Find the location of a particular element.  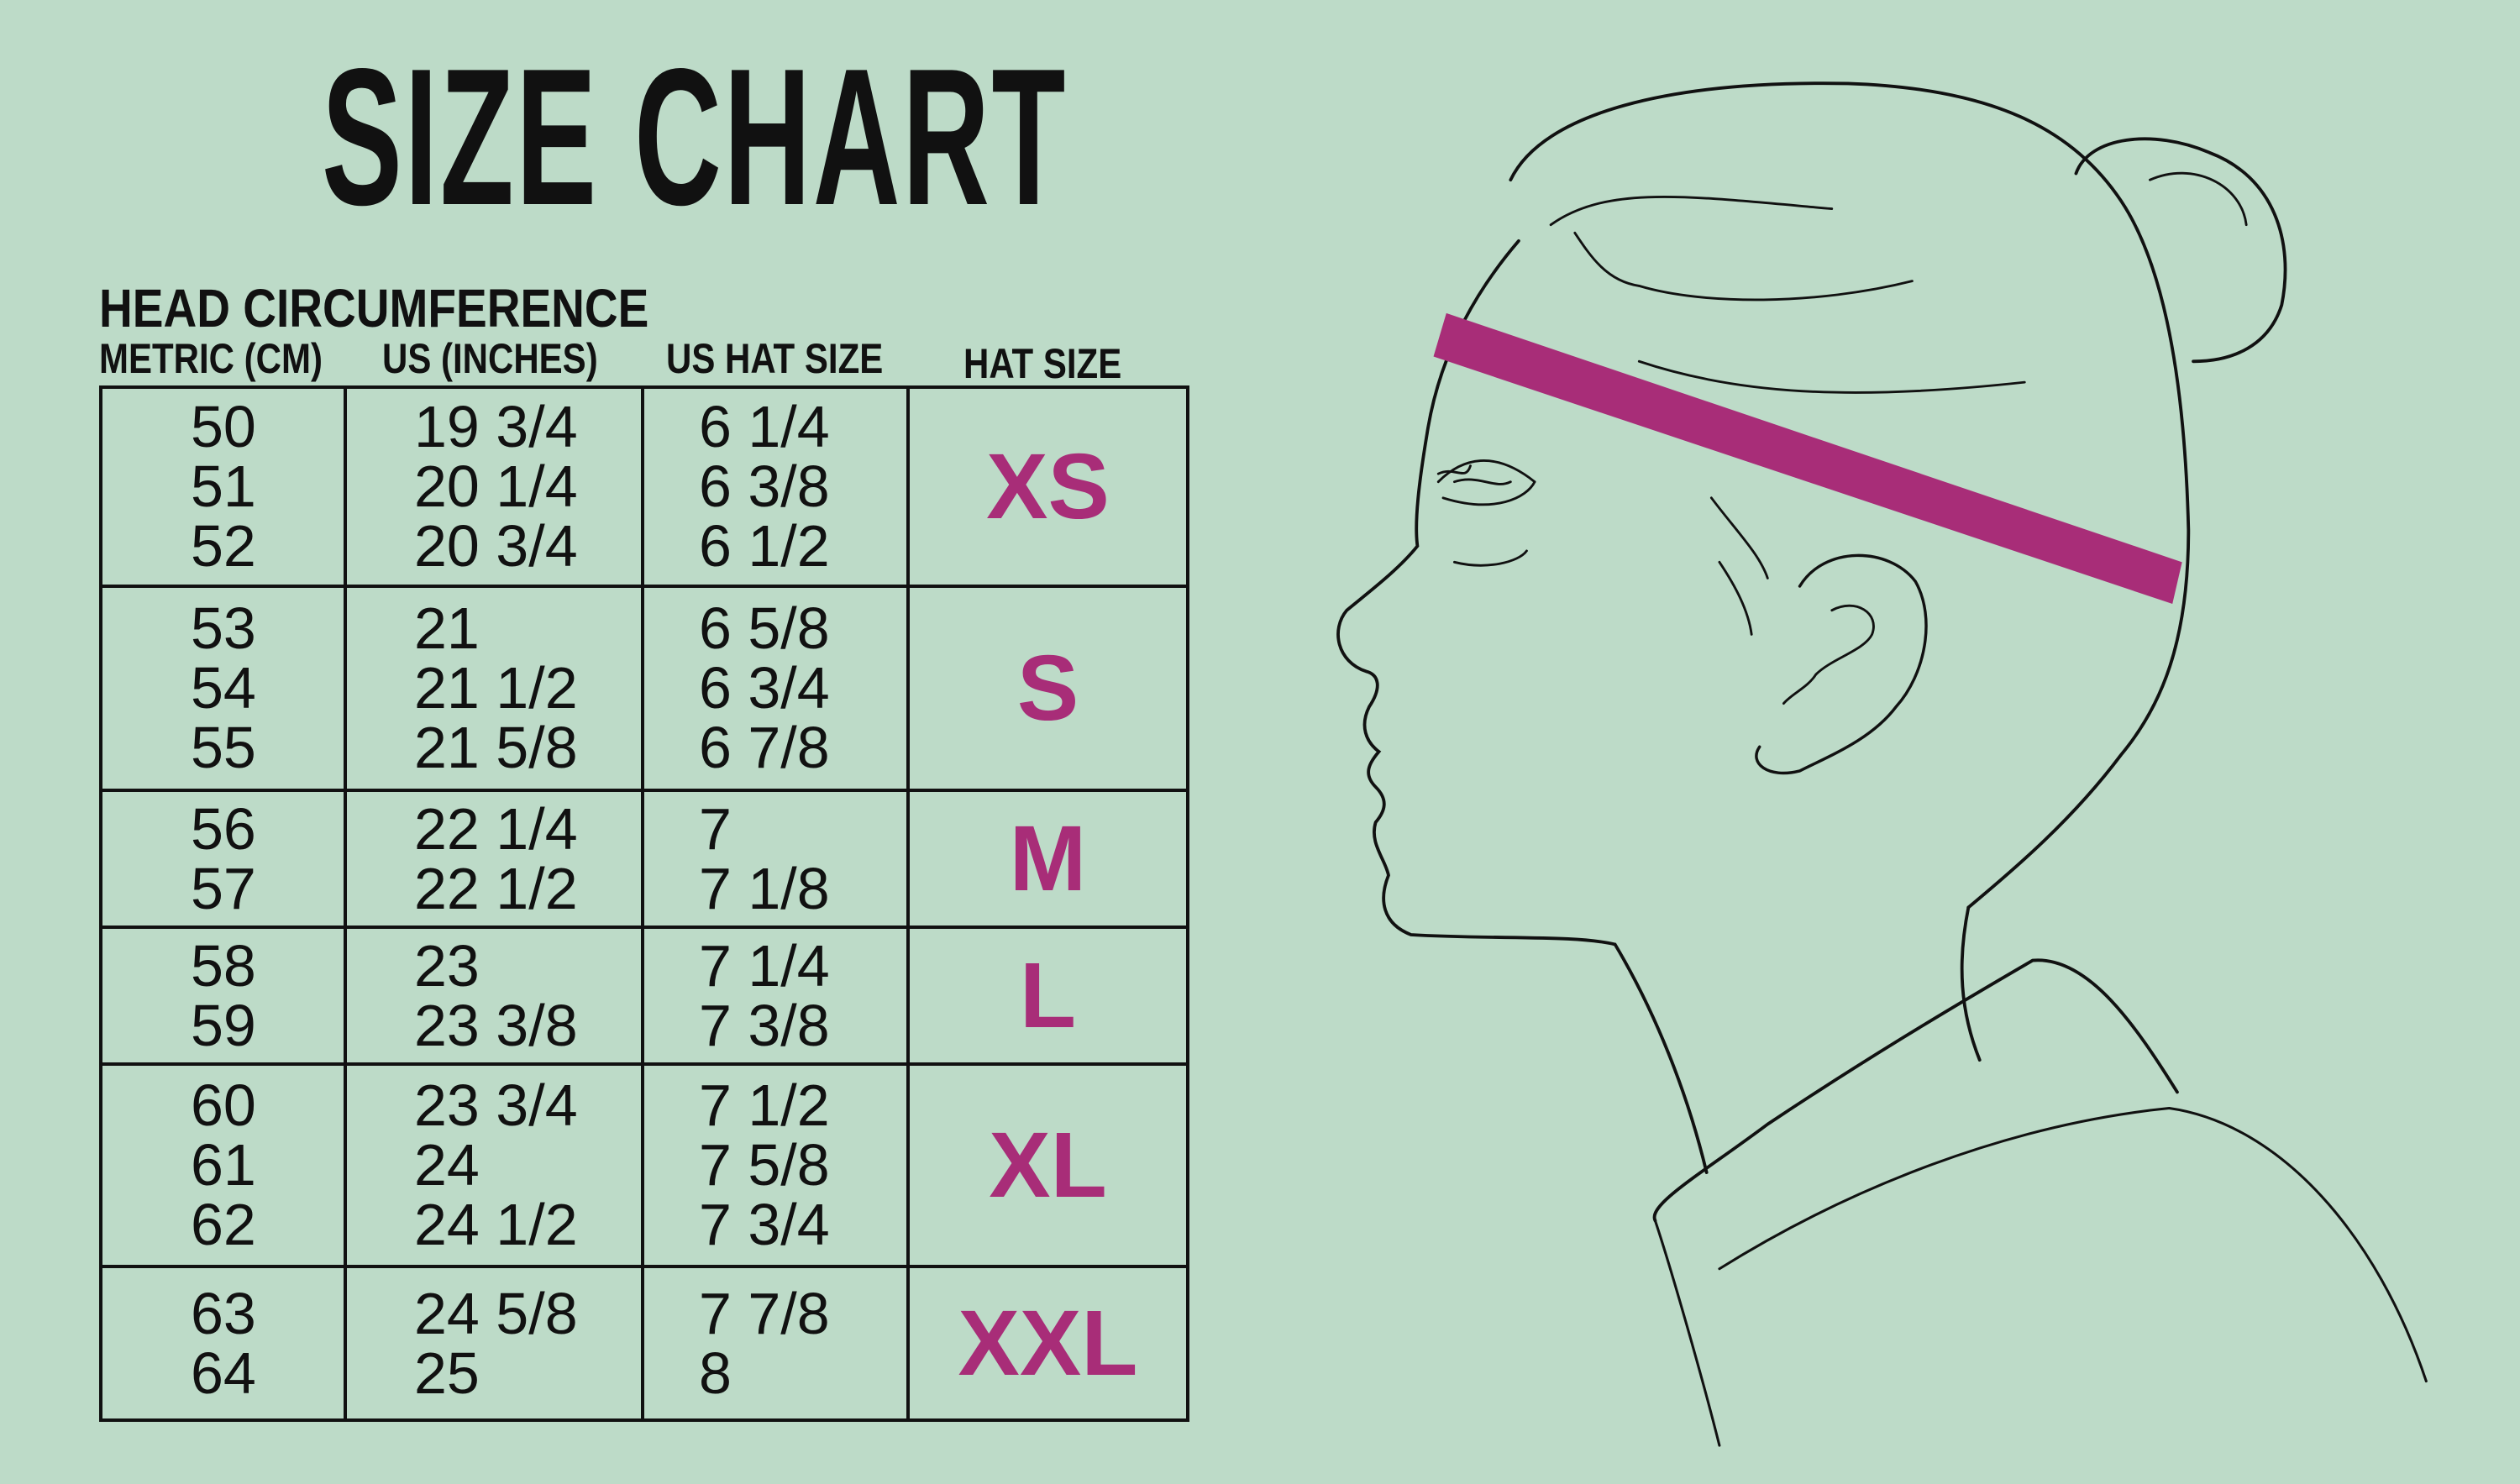

face-profile is located at coordinates (1522, 707).